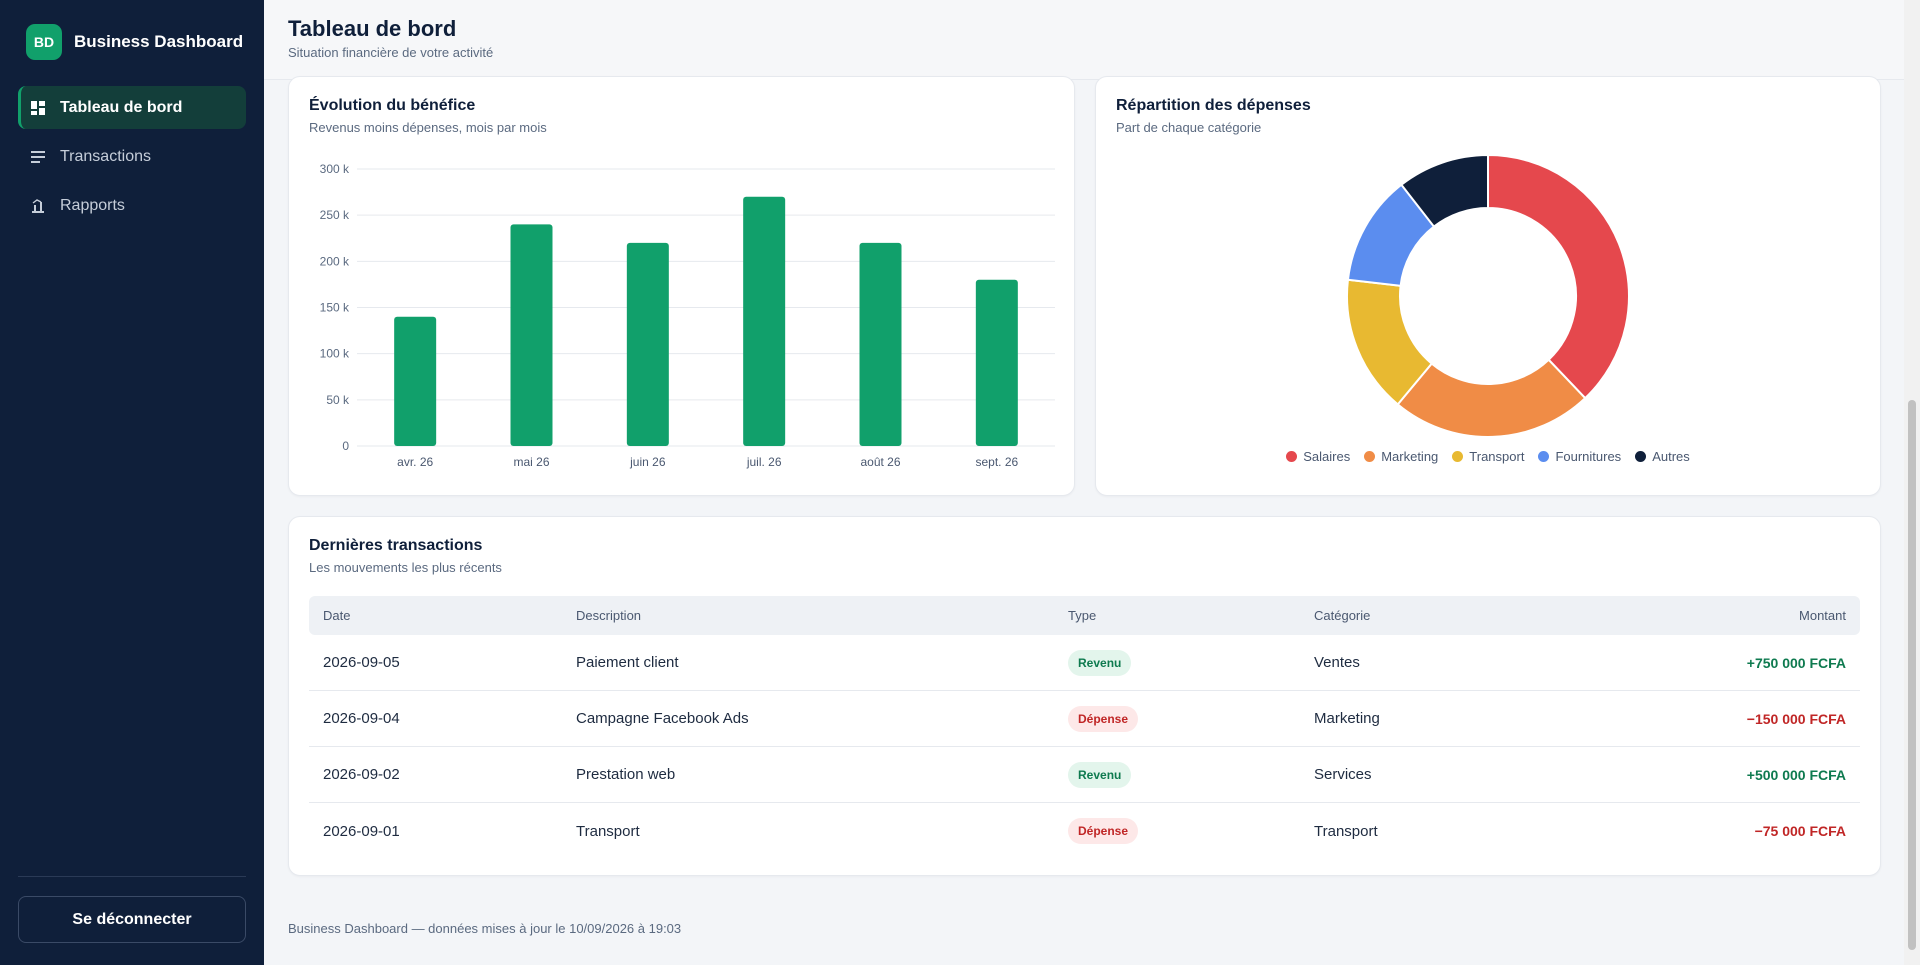 The width and height of the screenshot is (1920, 965). I want to click on expenses-chart-title: Répartition des dépenses, so click(1213, 105).